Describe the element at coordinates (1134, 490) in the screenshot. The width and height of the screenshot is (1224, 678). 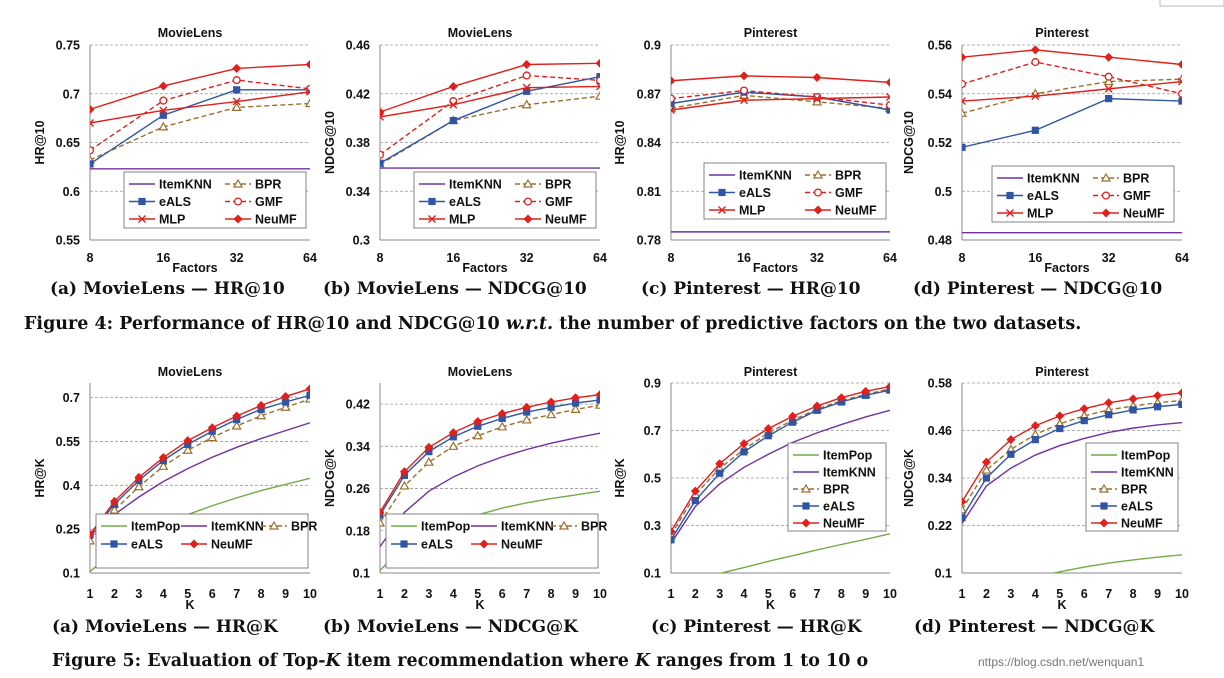
I see `legend-label: BPR` at that location.